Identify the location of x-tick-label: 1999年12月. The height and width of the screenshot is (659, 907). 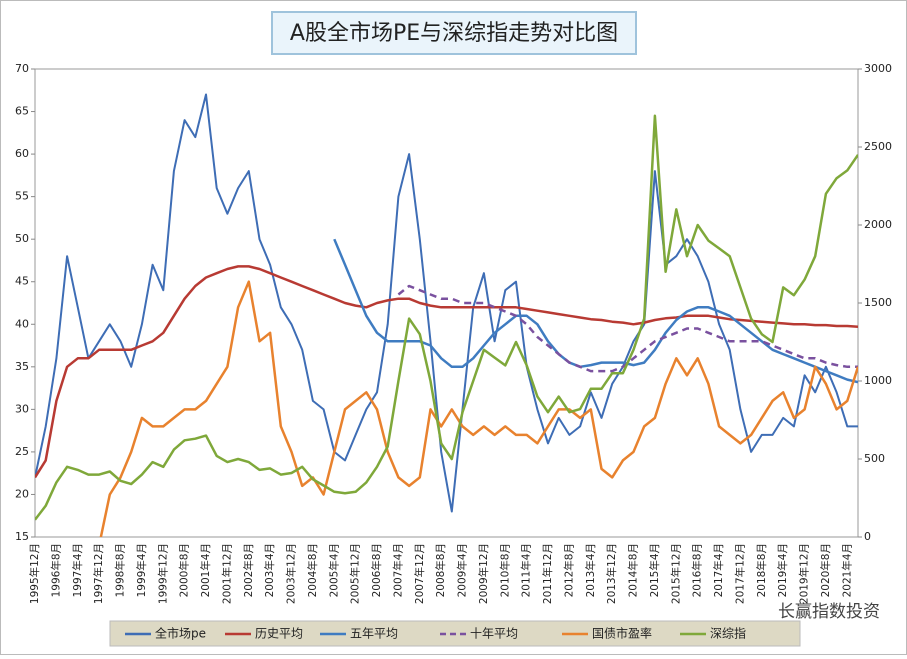
(162, 573).